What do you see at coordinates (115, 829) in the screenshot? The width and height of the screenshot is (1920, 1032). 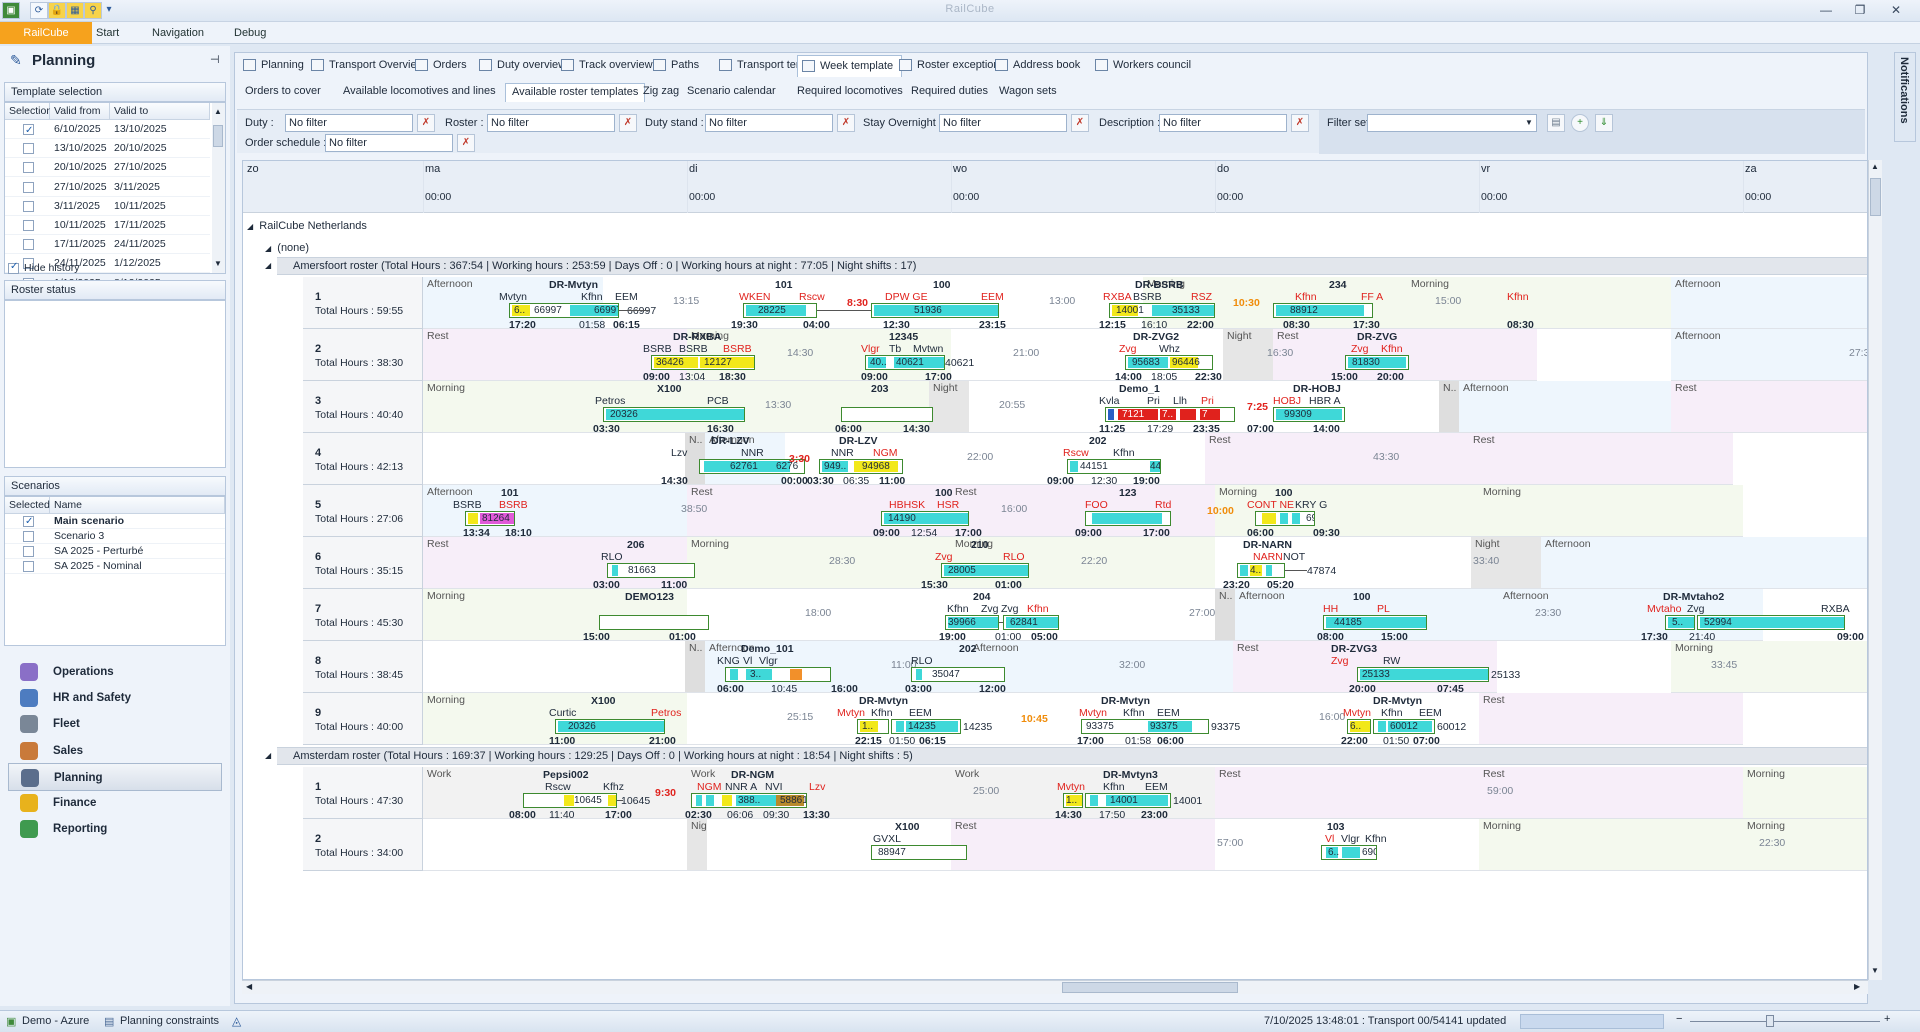 I see `nav-reporting: Reporting` at bounding box center [115, 829].